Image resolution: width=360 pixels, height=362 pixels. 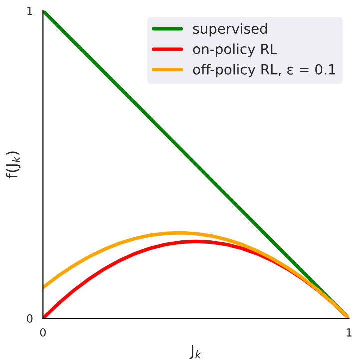 I want to click on x-axis-title: J$_{k}$, so click(x=196, y=352).